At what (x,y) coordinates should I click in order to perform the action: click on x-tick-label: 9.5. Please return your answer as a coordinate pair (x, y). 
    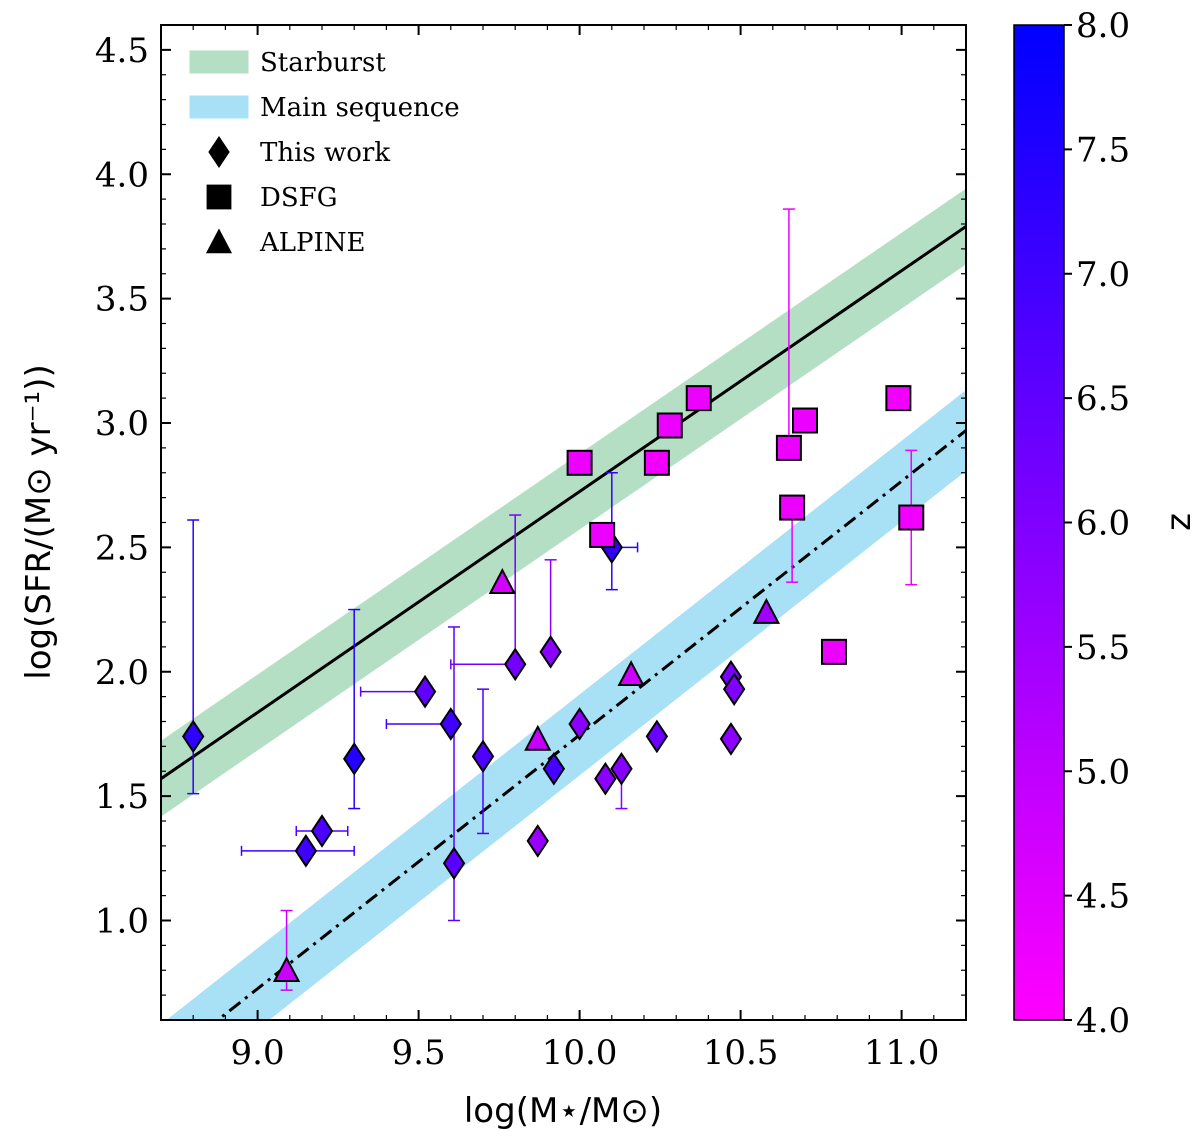
    Looking at the image, I should click on (419, 1053).